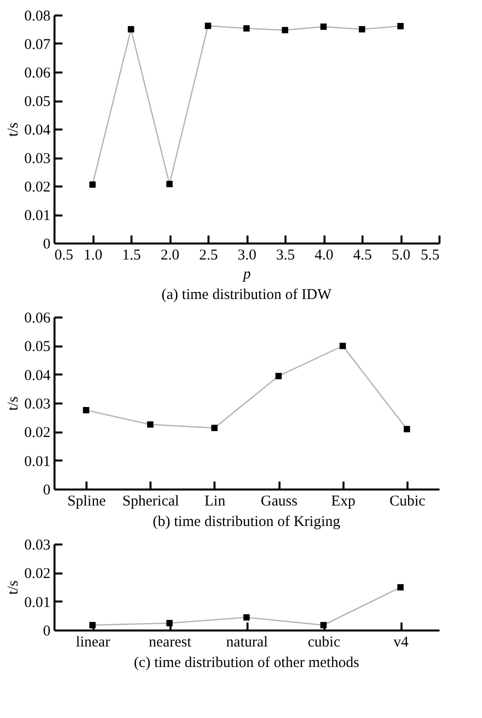 Image resolution: width=482 pixels, height=718 pixels. Describe the element at coordinates (247, 274) in the screenshot. I see `x-axis-title: p` at that location.